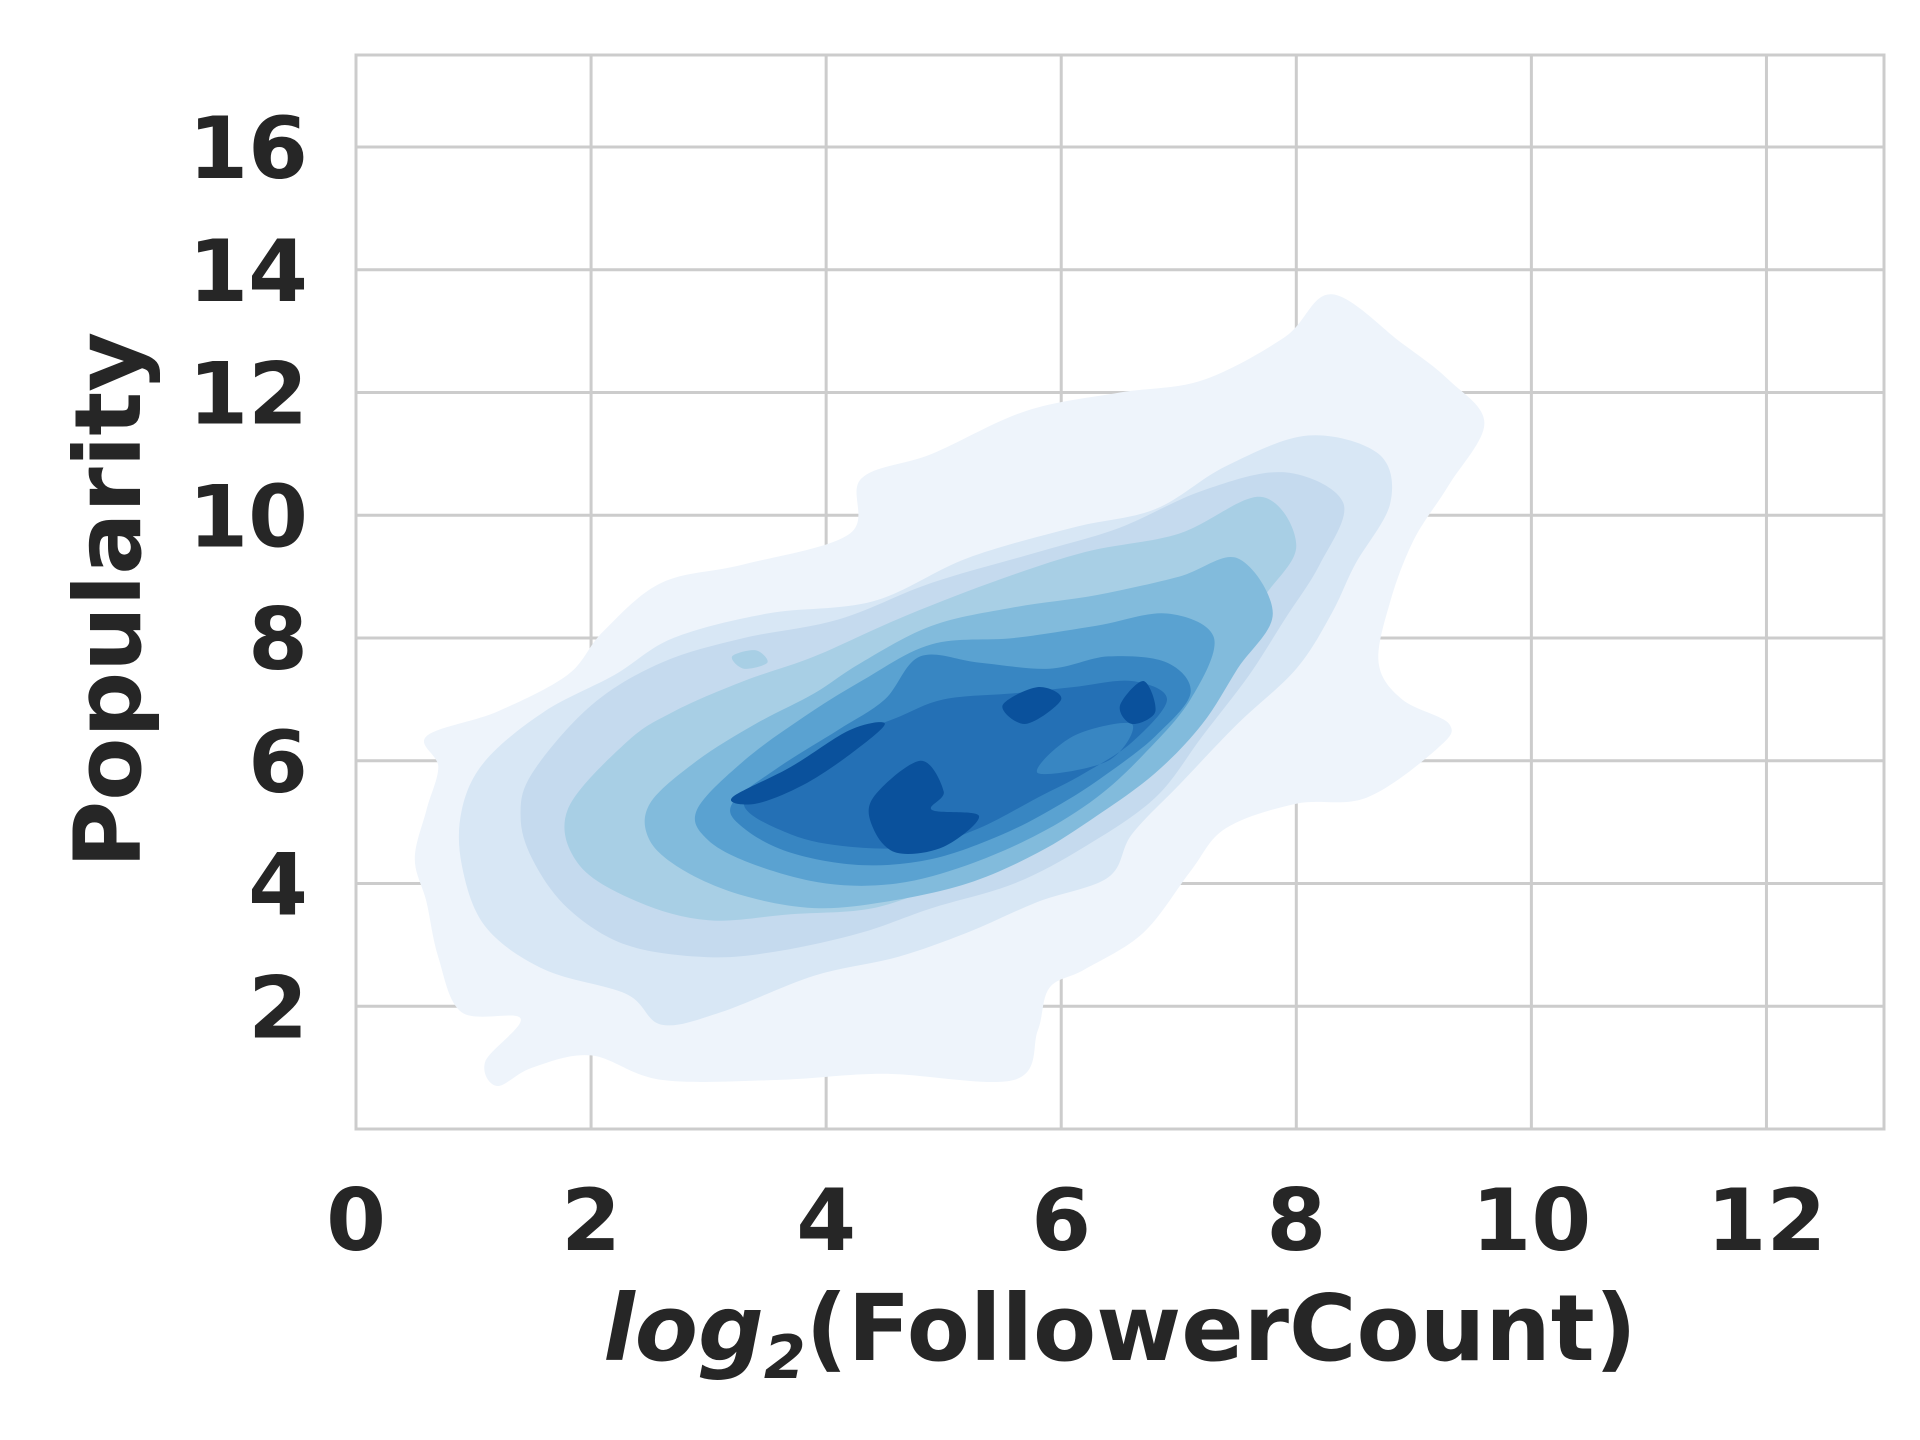  I want to click on x-tick-label: 0, so click(356, 1221).